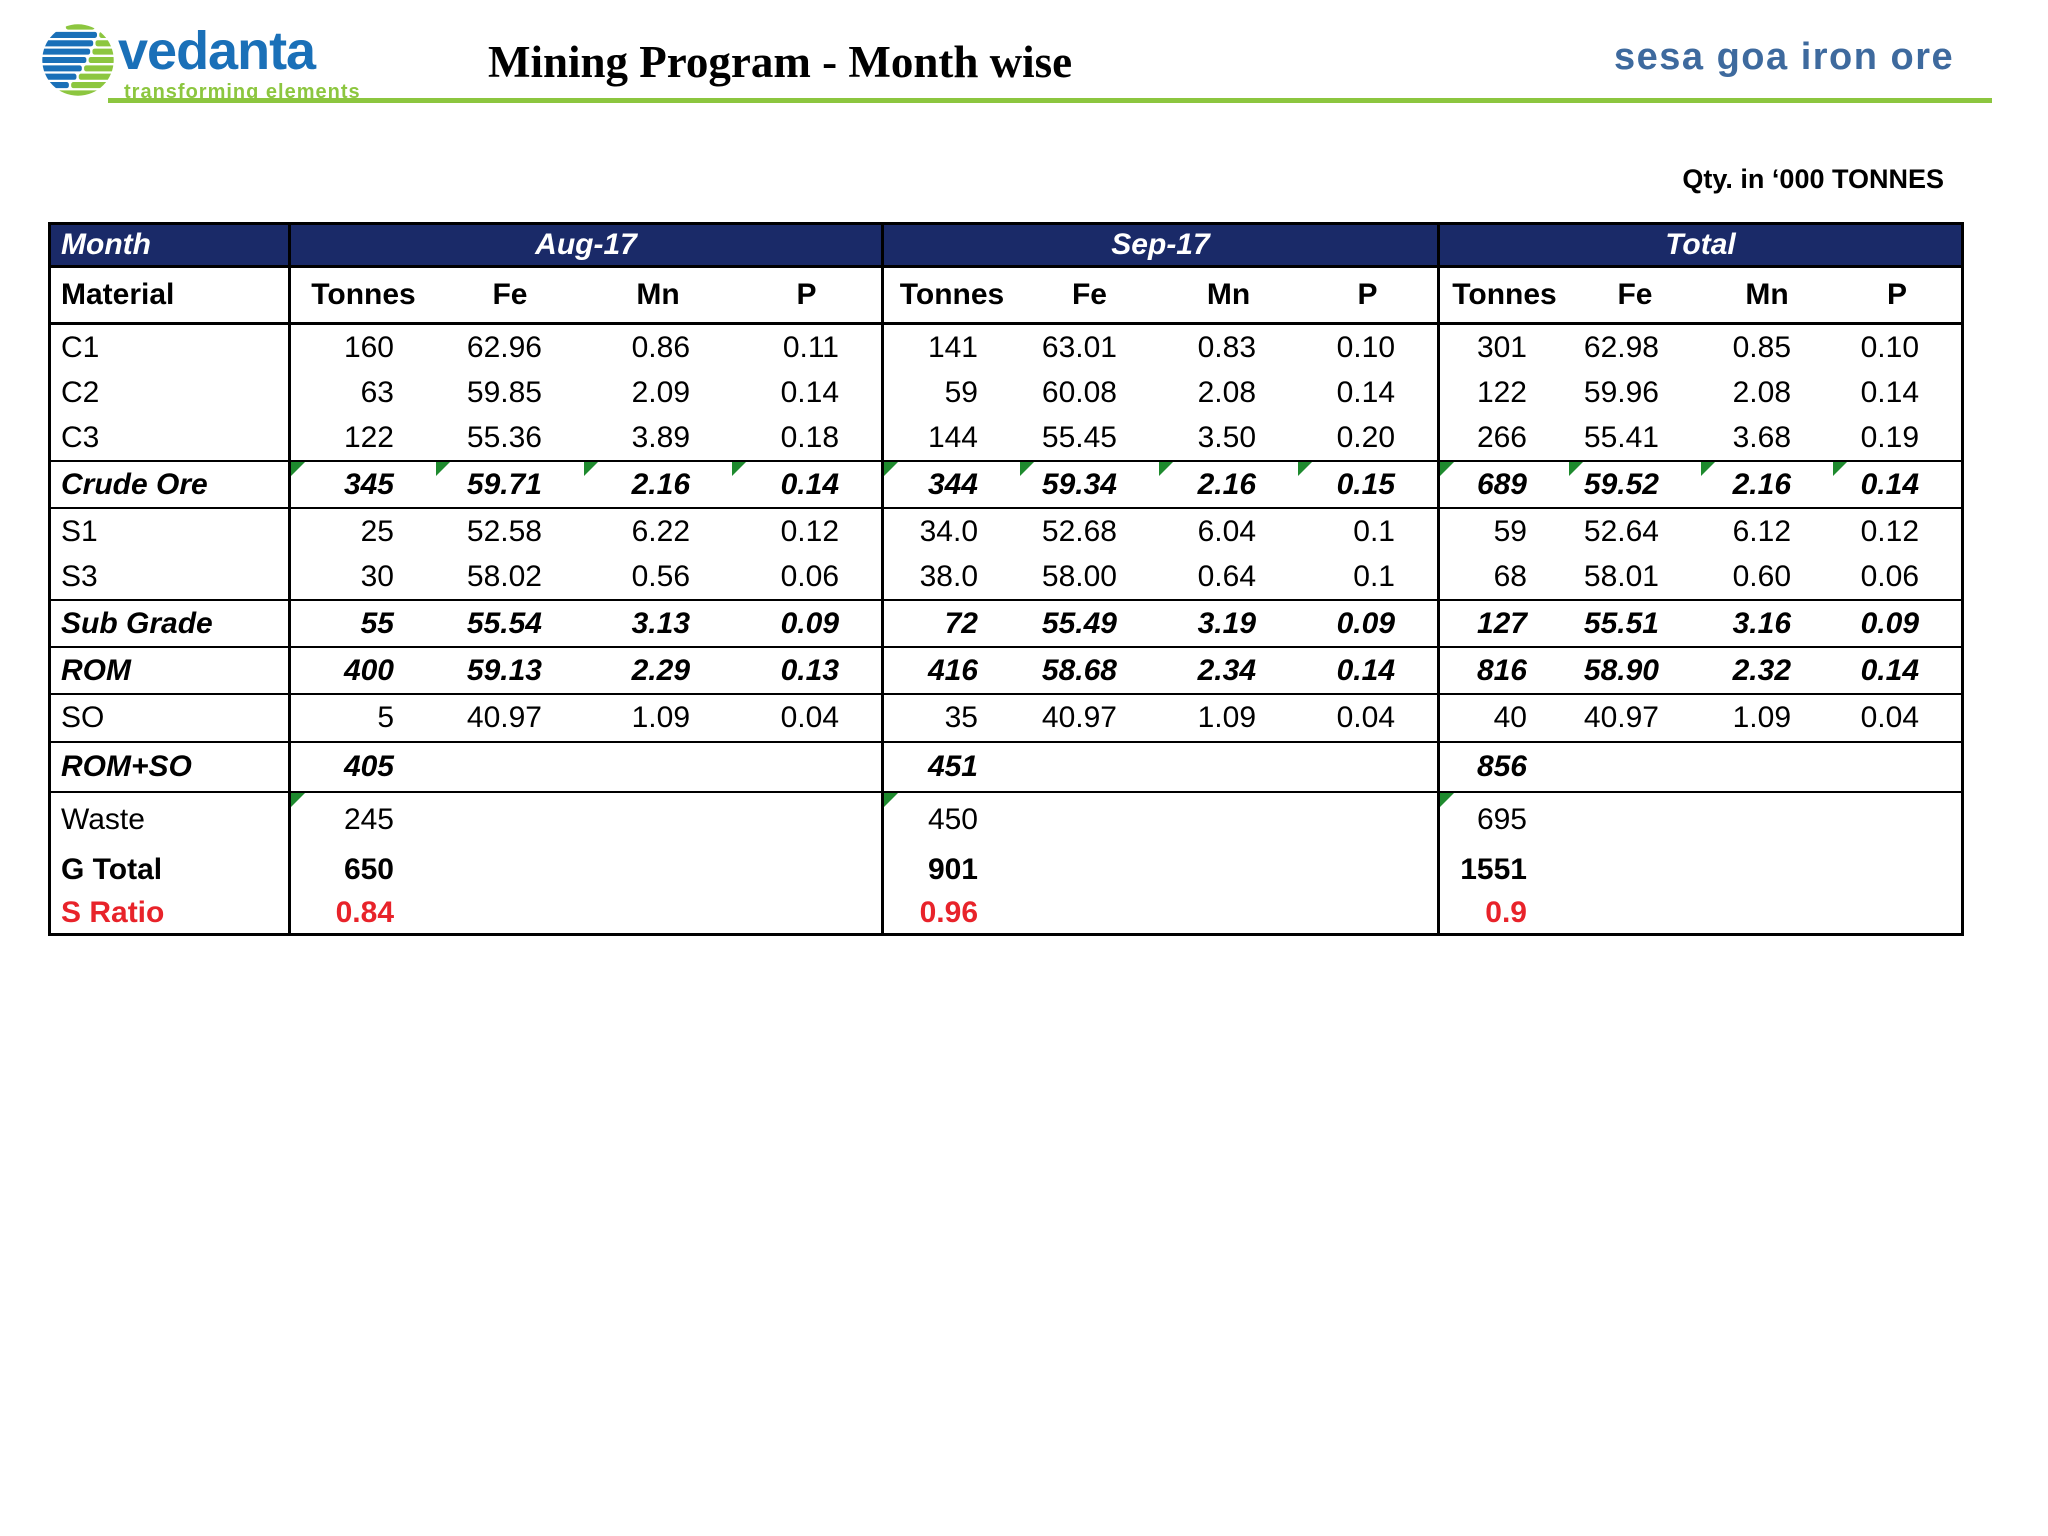 Image resolution: width=2048 pixels, height=1536 pixels. Describe the element at coordinates (1503, 392) in the screenshot. I see `value-cell: 122` at that location.